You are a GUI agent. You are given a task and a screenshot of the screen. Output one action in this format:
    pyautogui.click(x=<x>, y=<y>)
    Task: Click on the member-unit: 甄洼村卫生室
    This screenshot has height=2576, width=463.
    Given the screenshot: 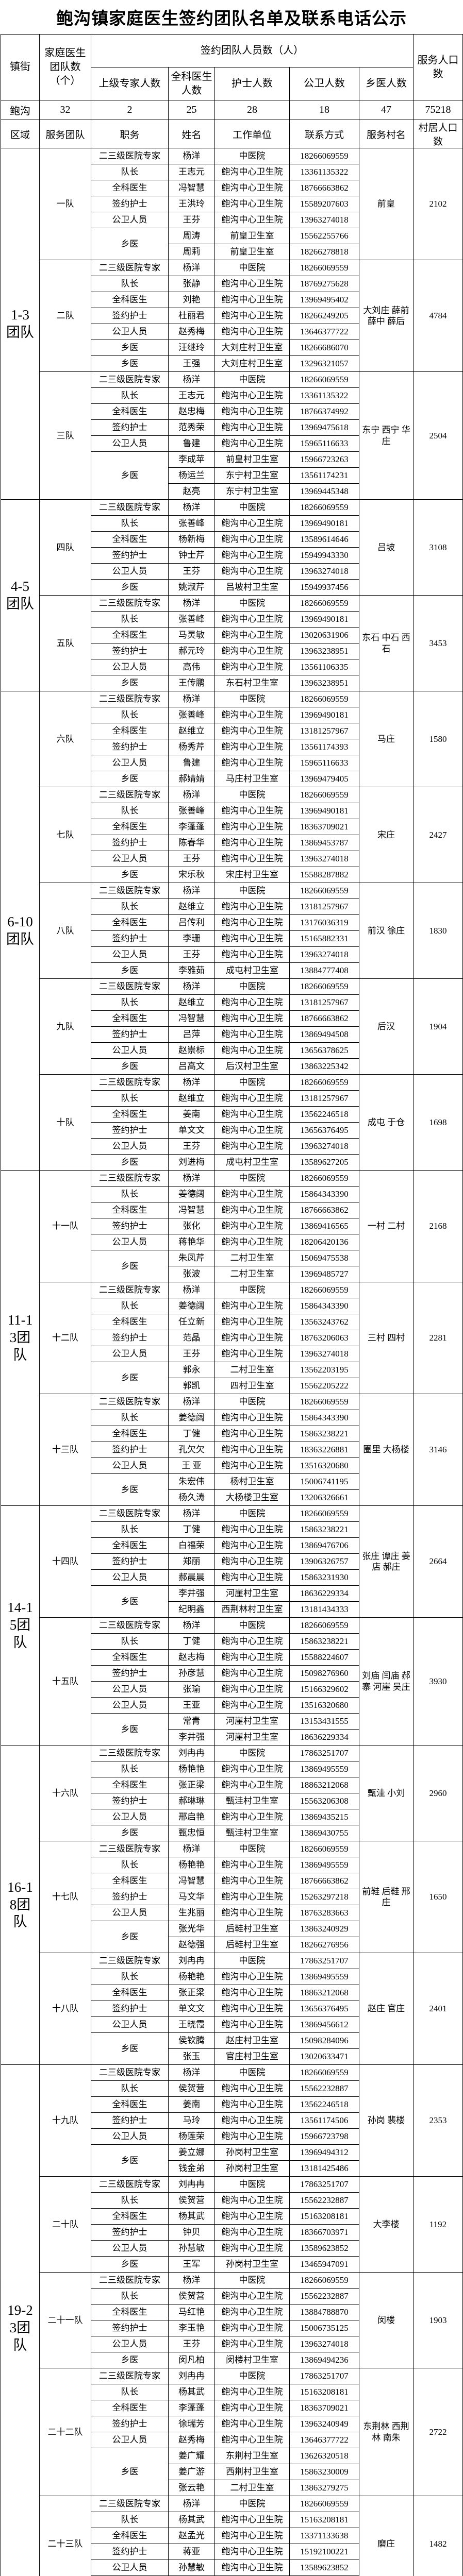 What is the action you would take?
    pyautogui.click(x=252, y=1833)
    